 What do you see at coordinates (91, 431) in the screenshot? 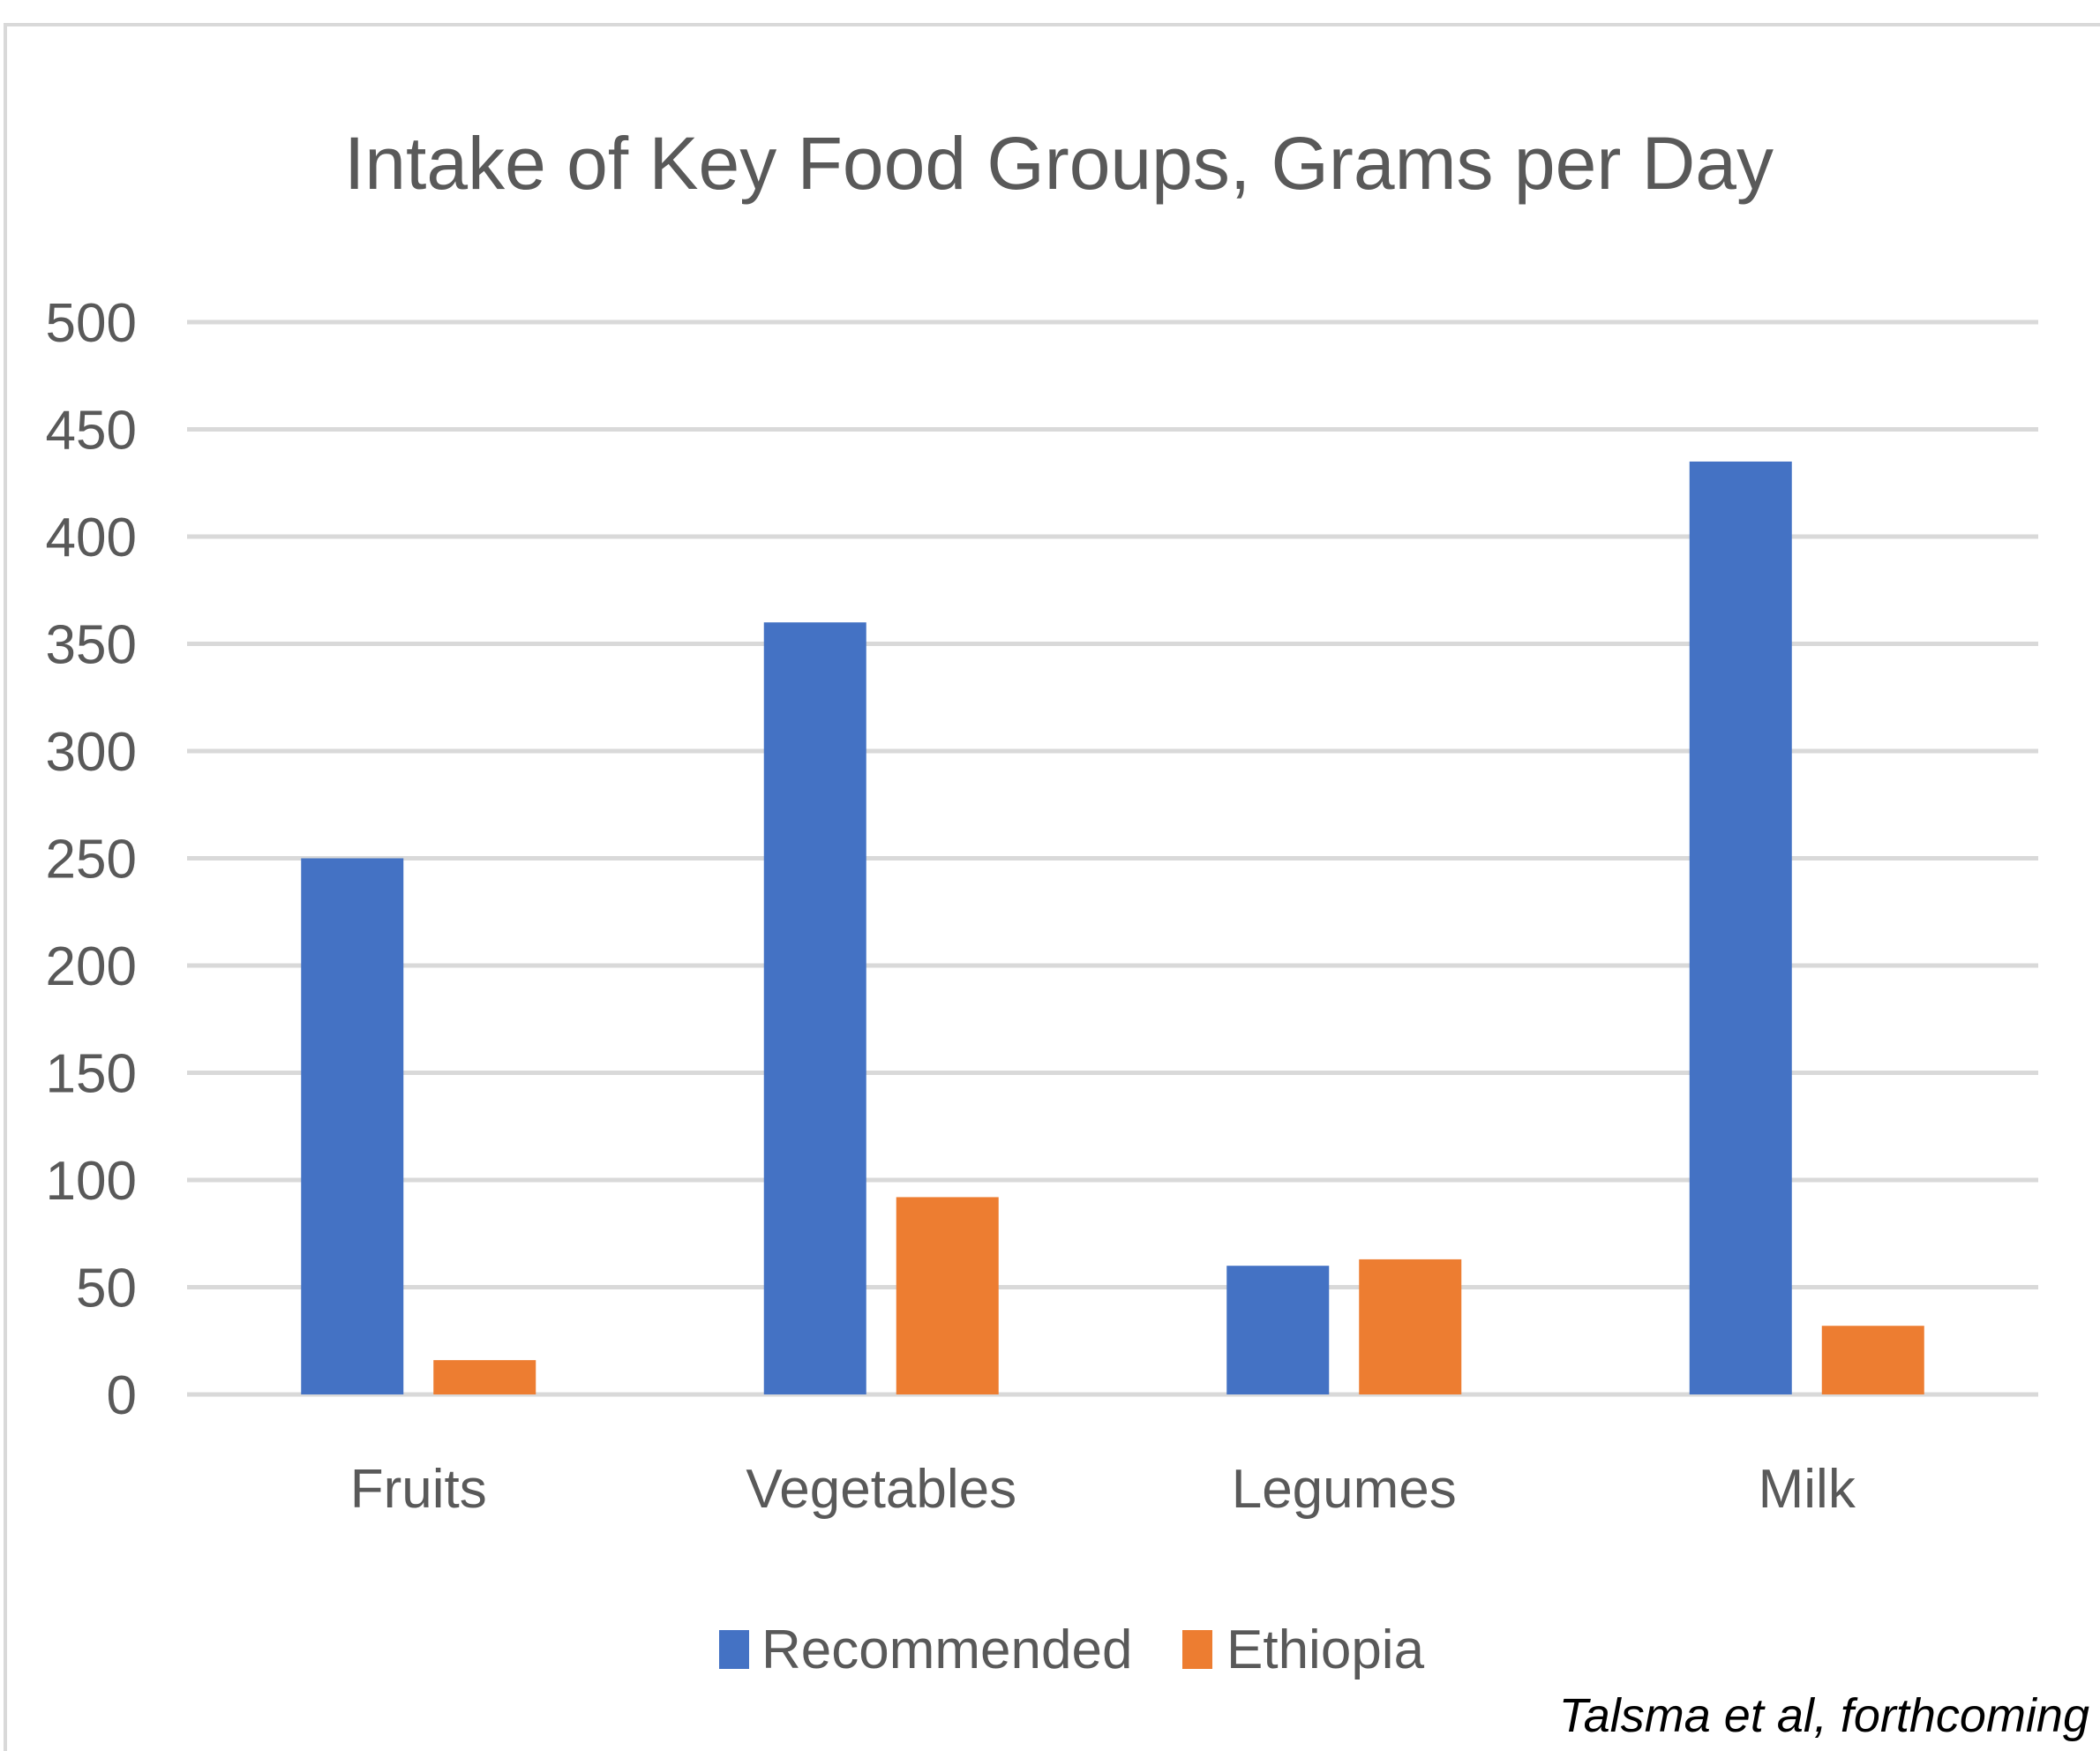
I see `y-tick-label: 450` at bounding box center [91, 431].